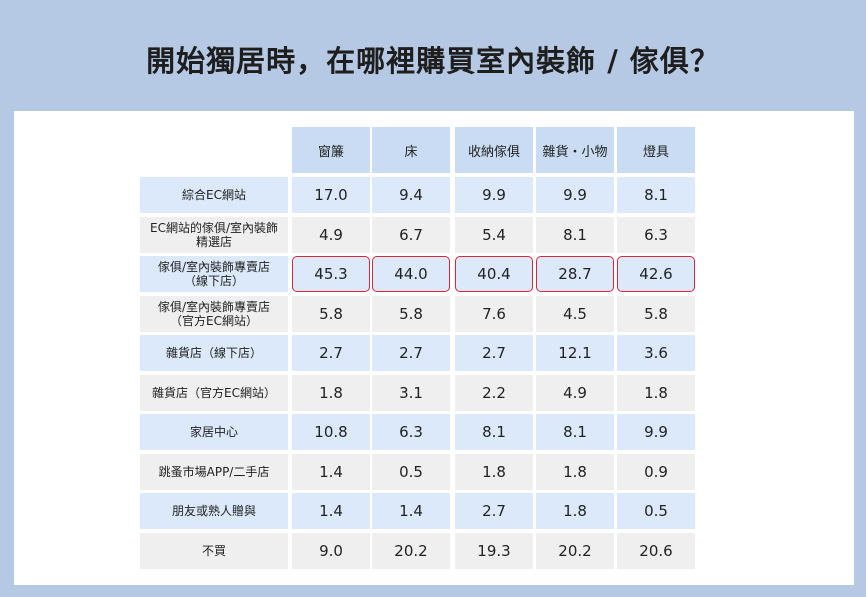  What do you see at coordinates (214, 195) in the screenshot?
I see `row-label: 綜合EC網站` at bounding box center [214, 195].